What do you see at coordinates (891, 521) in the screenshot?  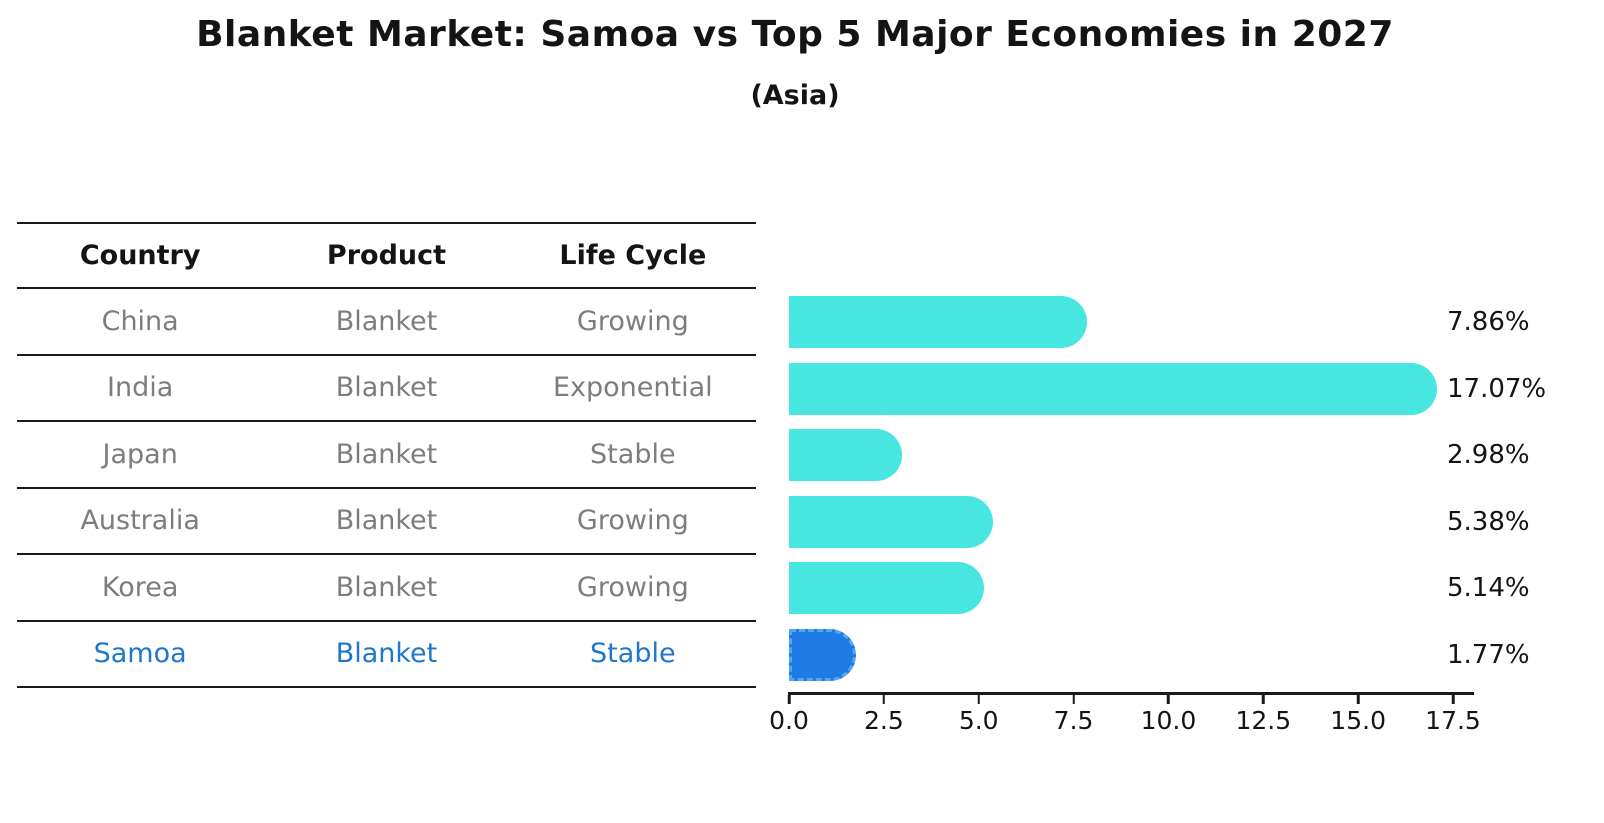 I see `bar-australia` at bounding box center [891, 521].